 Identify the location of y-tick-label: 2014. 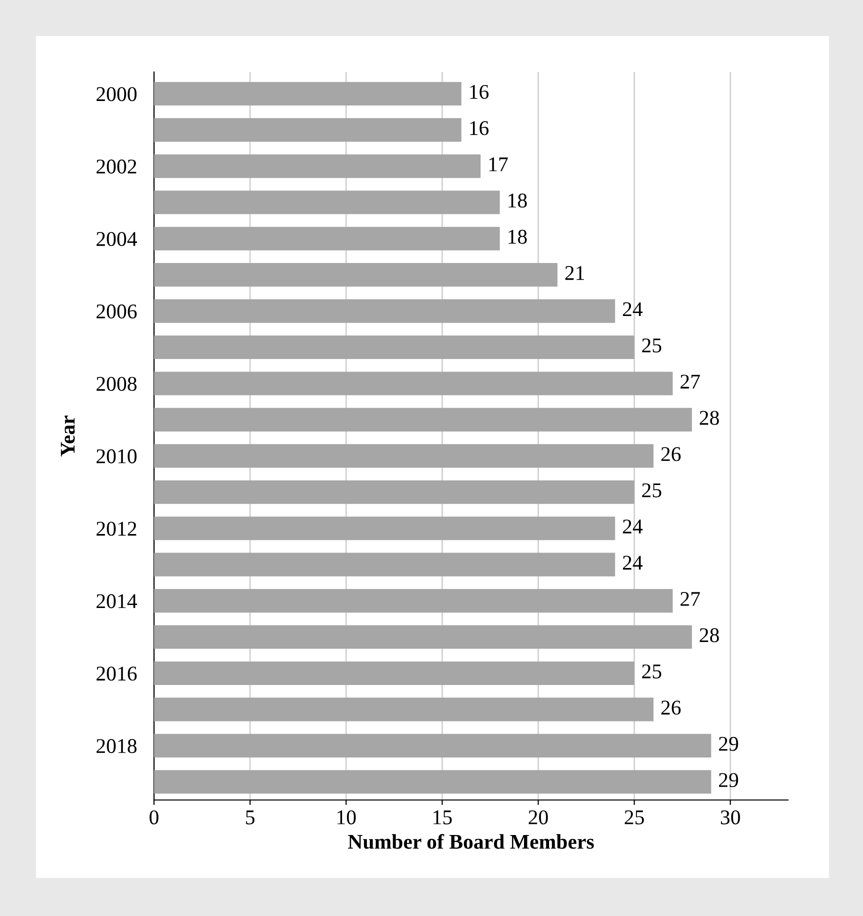
(117, 601).